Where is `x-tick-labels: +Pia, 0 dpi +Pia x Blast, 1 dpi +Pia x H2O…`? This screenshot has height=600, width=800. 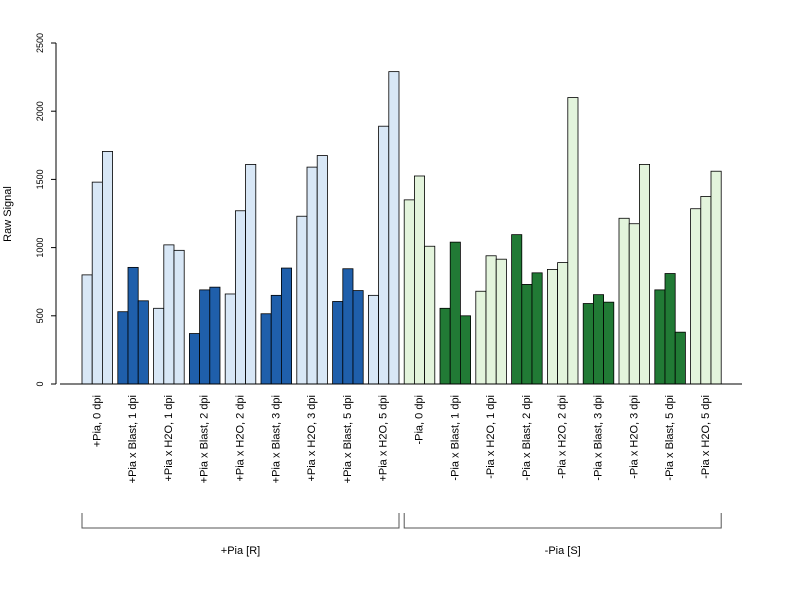
x-tick-labels: +Pia, 0 dpi +Pia x Blast, 1 dpi +Pia x H2O… is located at coordinates (401, 439).